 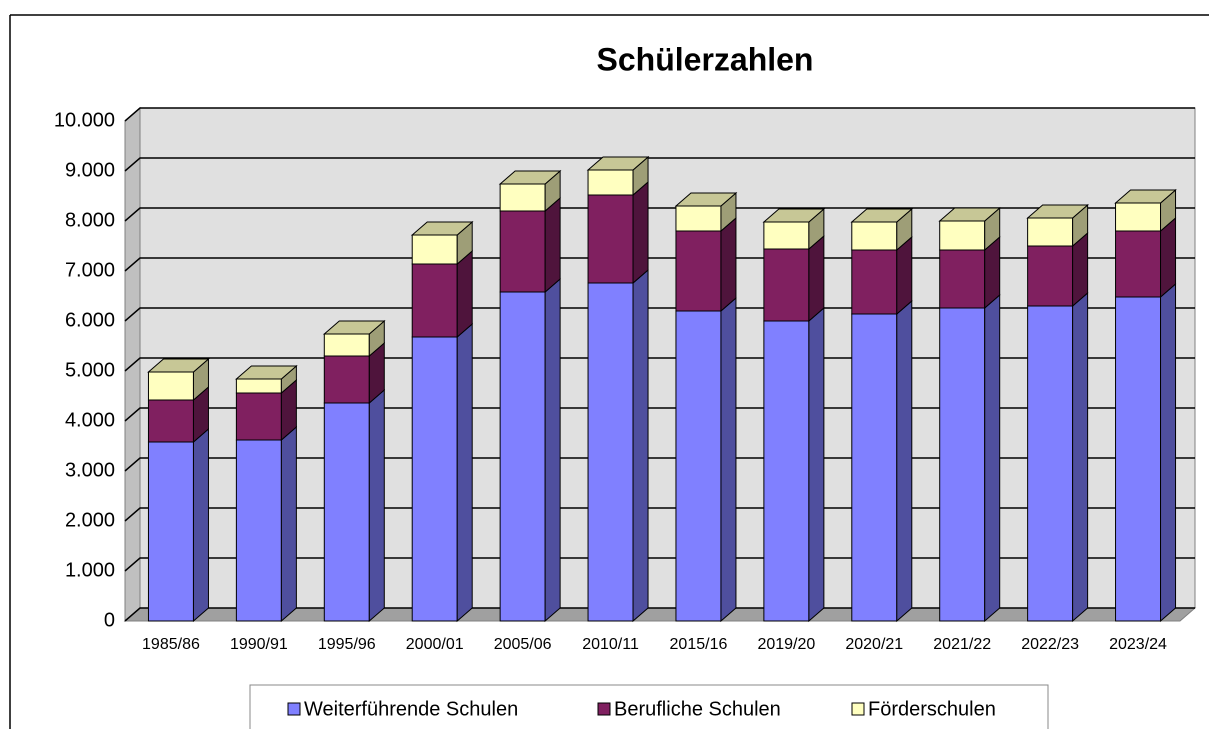 I want to click on legend-label: Förderschulen, so click(x=932, y=709).